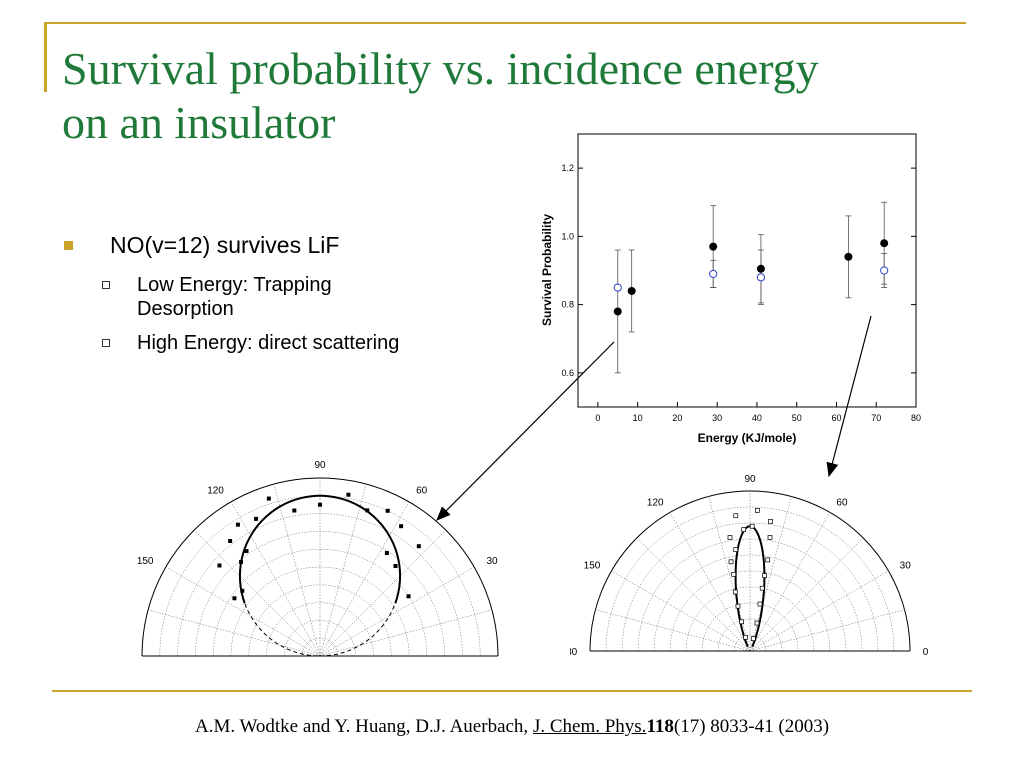 The image size is (1024, 768). I want to click on slide-title-line2: on an insulator, so click(199, 122).